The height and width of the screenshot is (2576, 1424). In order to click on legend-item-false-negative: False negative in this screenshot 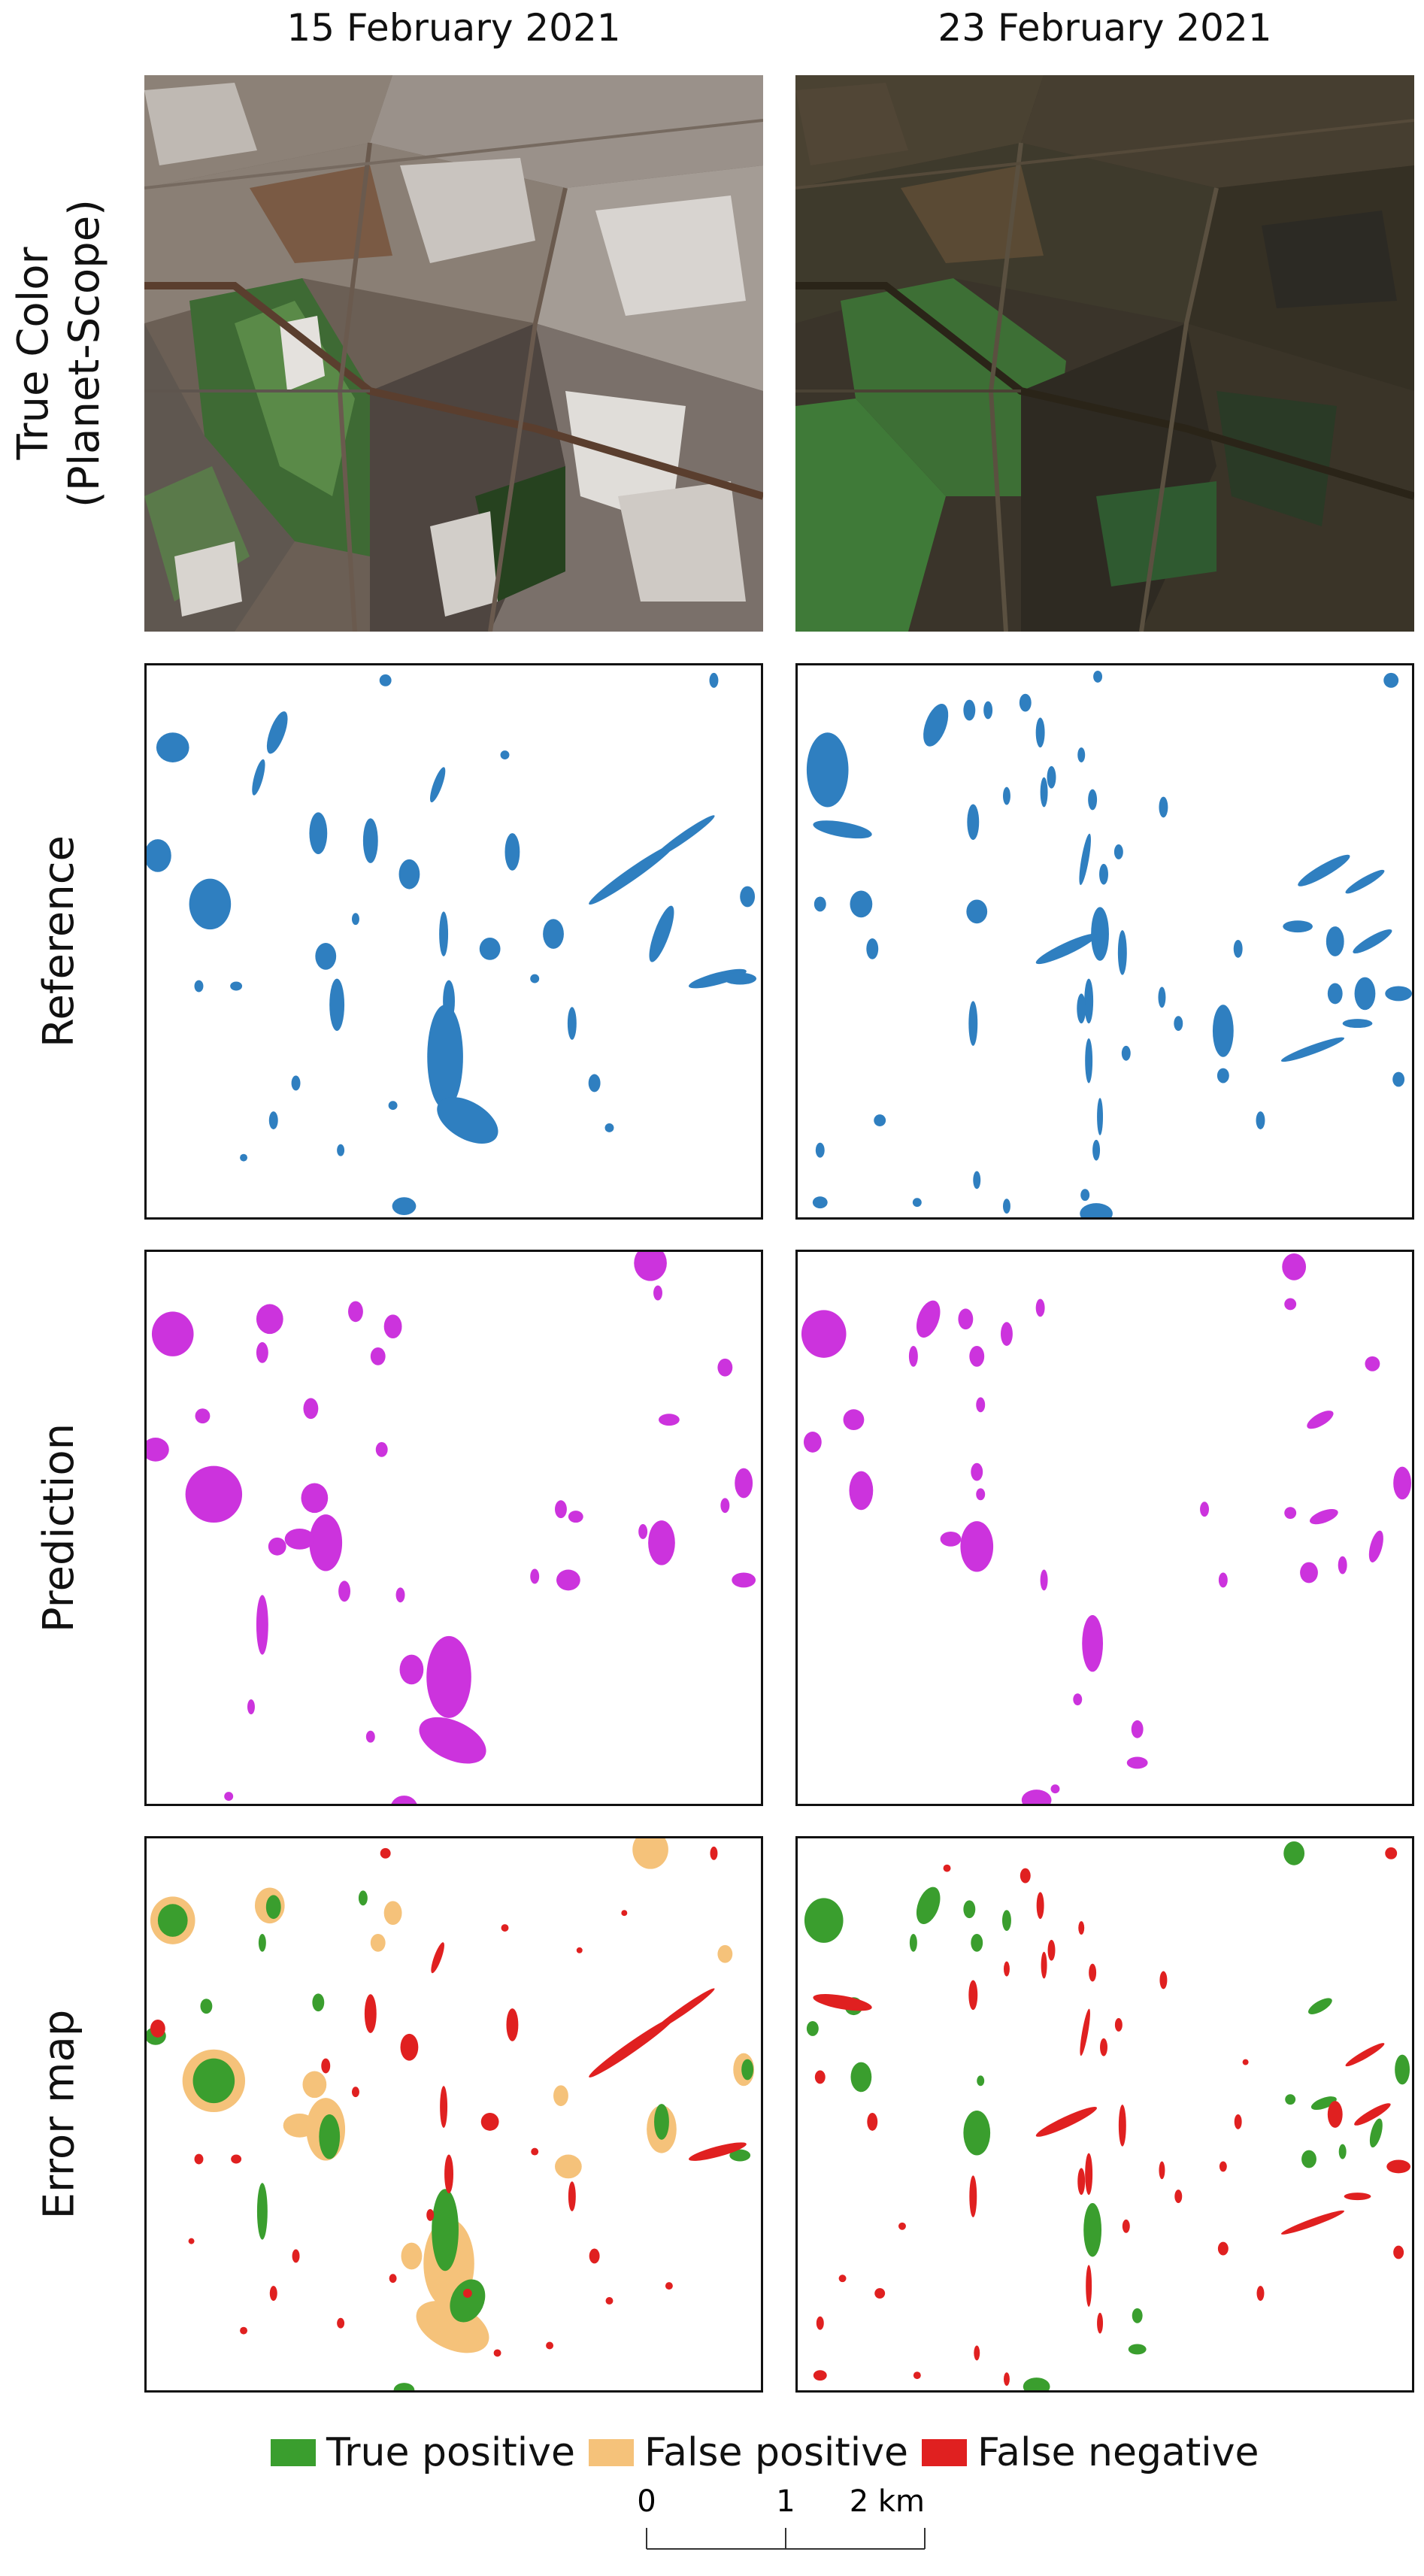, I will do `click(1090, 2452)`.